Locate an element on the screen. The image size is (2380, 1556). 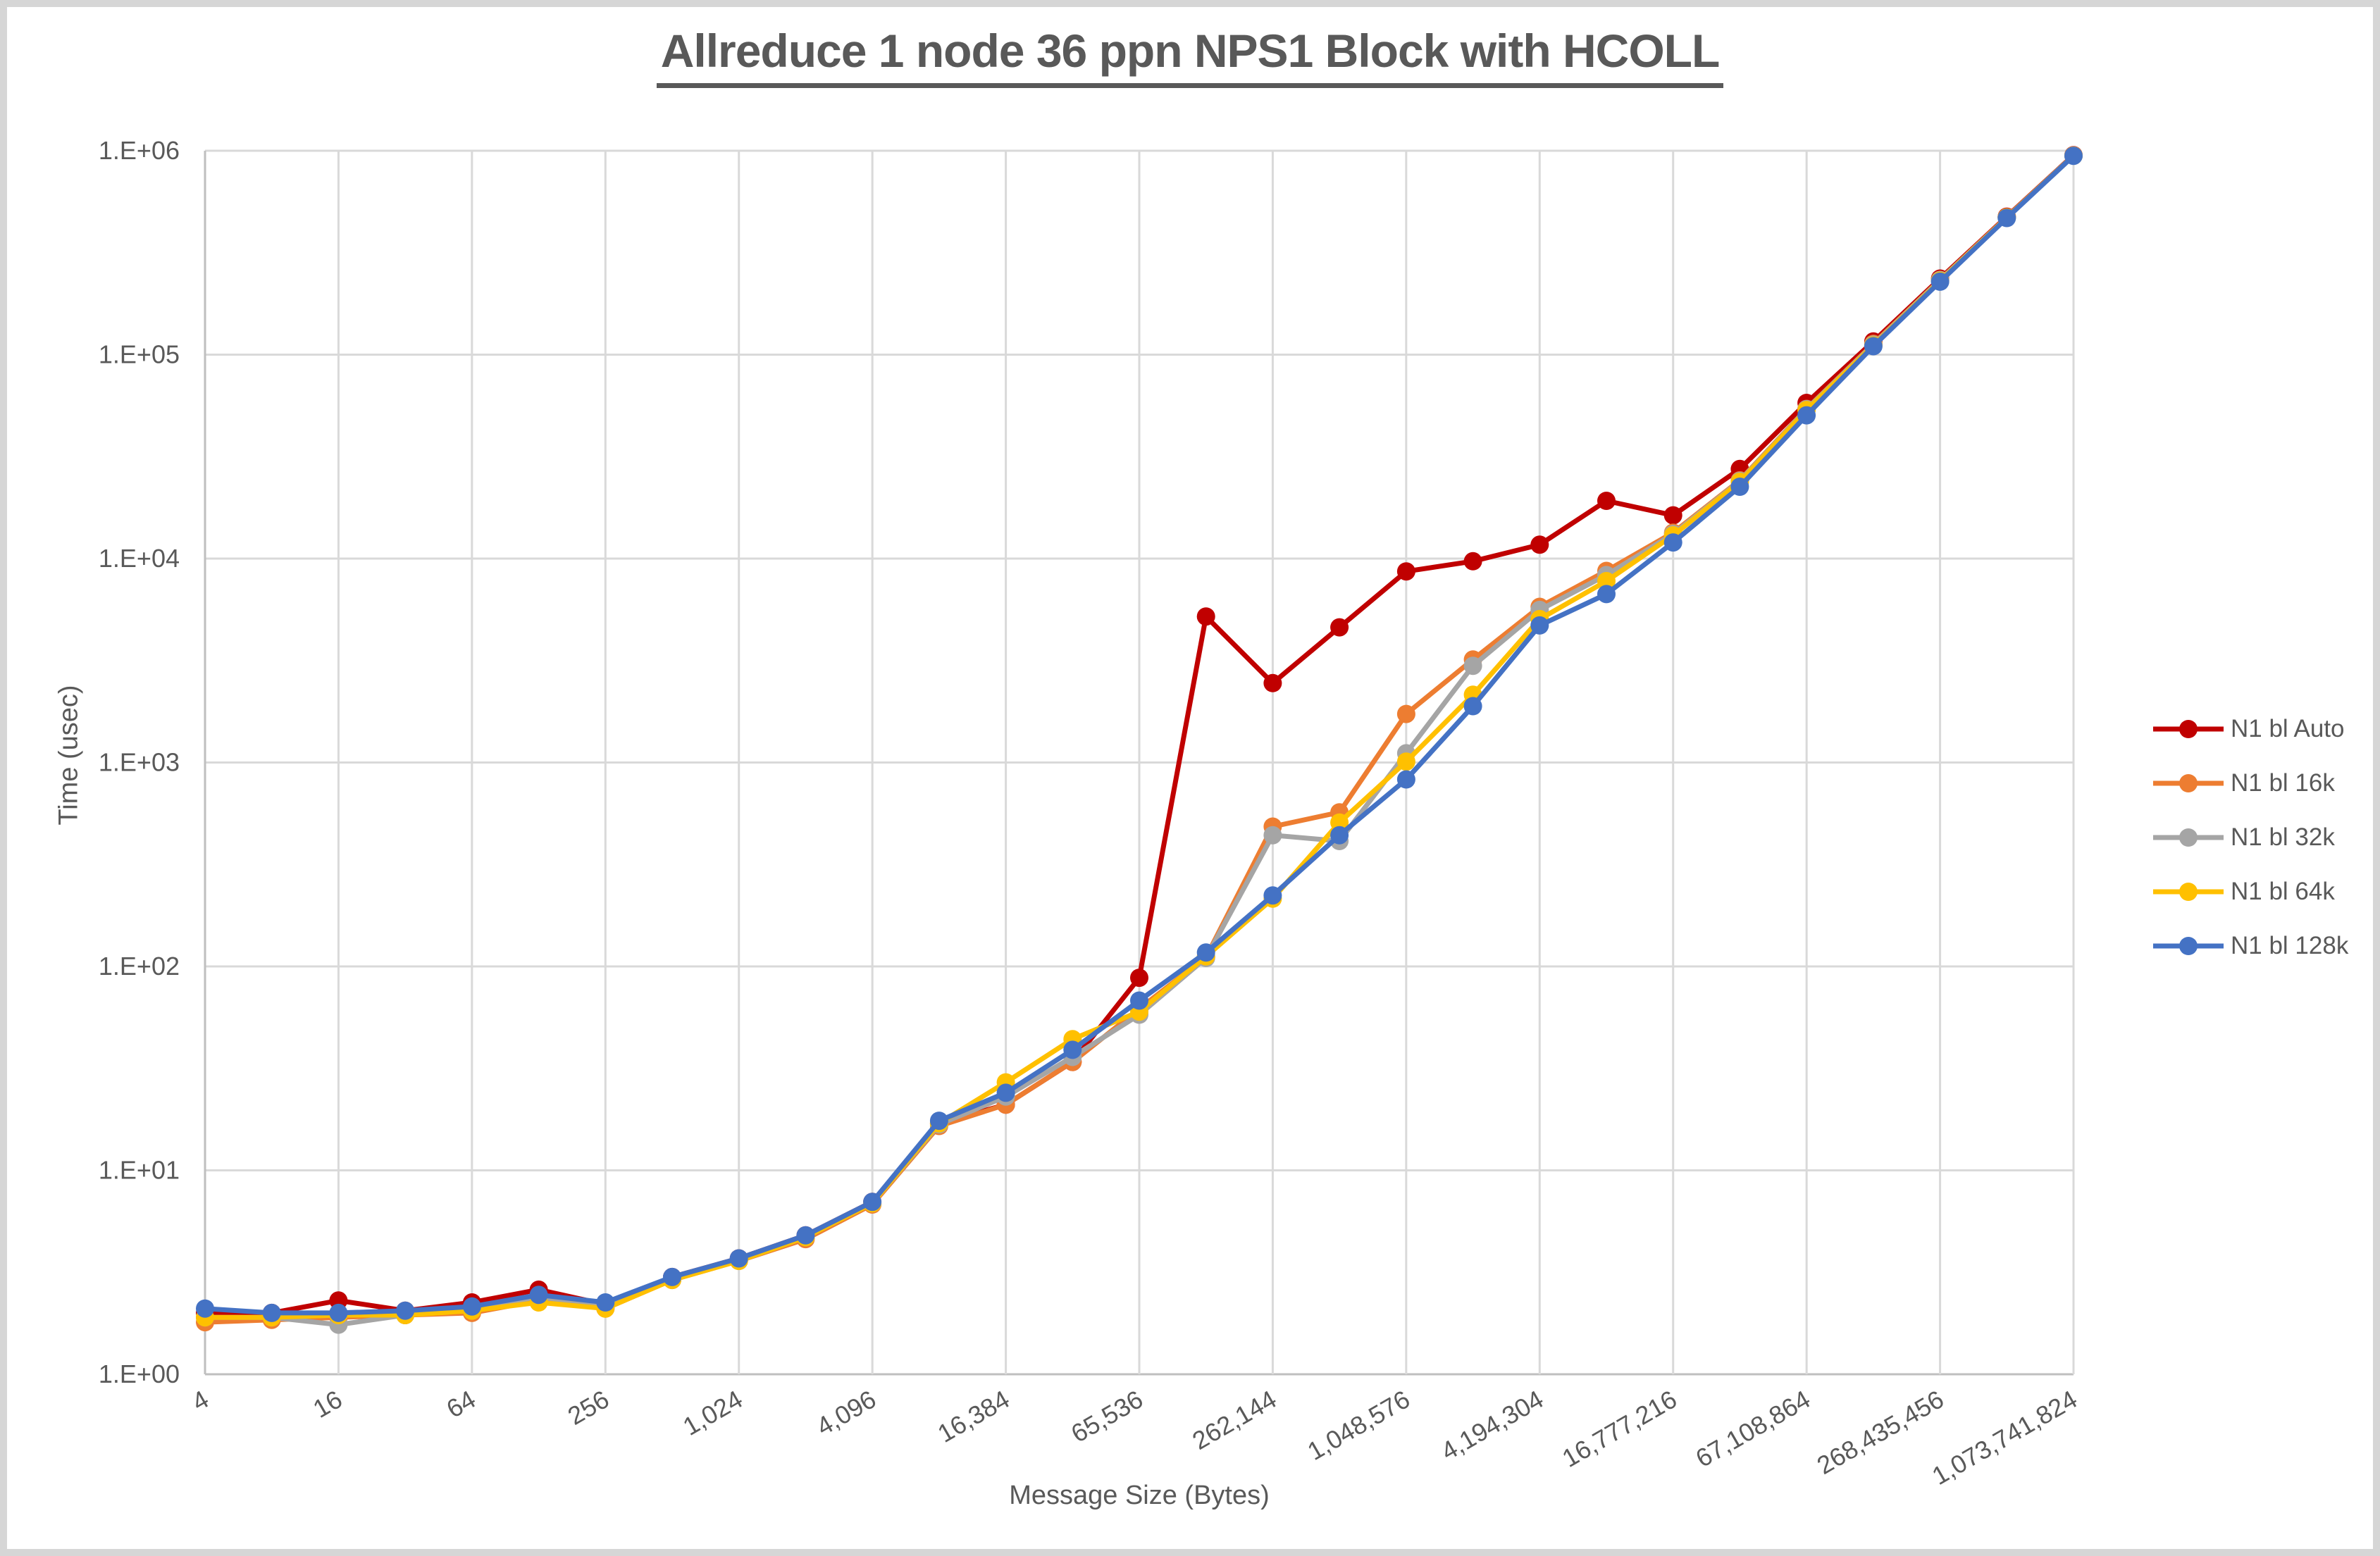
x-axis-title: Message Size (Bytes) is located at coordinates (1139, 1495).